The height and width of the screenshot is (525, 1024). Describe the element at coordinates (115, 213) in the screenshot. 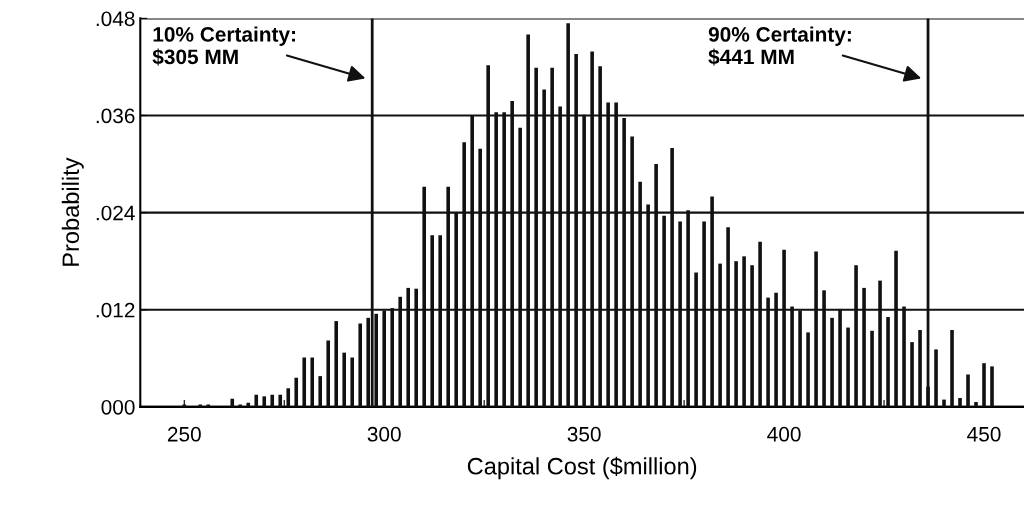

I see `y-tick-label: .024` at that location.